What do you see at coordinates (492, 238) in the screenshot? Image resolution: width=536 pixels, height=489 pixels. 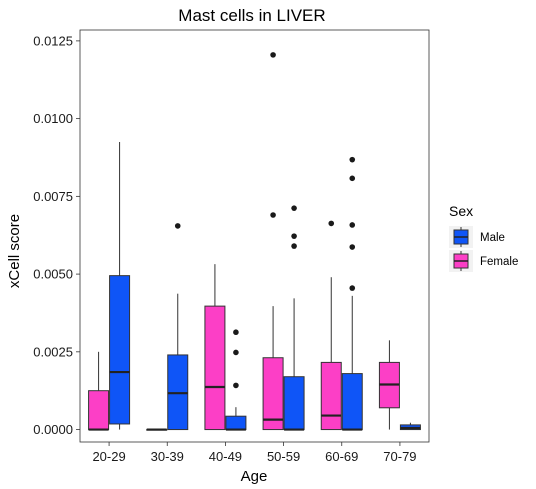 I see `legend-label-male: Male` at bounding box center [492, 238].